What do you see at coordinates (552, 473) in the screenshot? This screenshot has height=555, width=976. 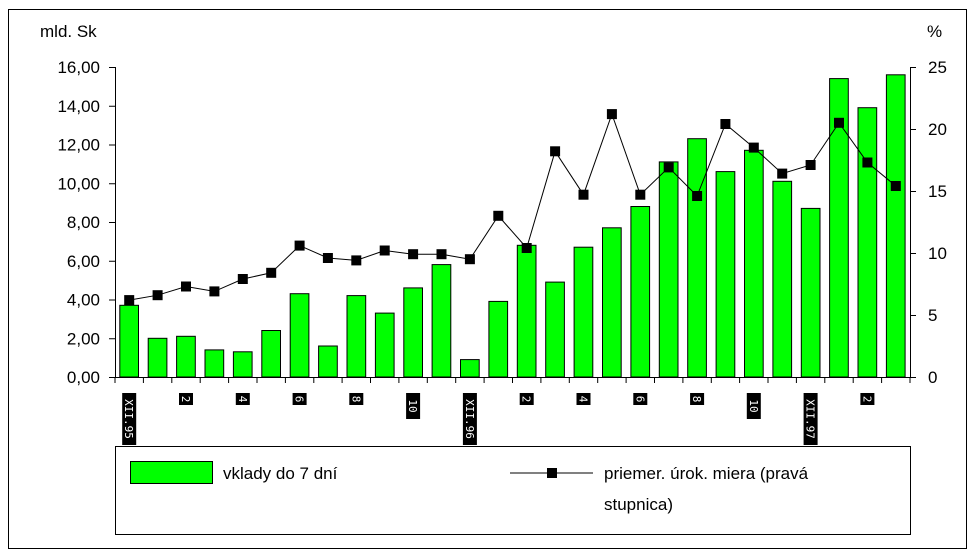 I see `legend-line-marker` at bounding box center [552, 473].